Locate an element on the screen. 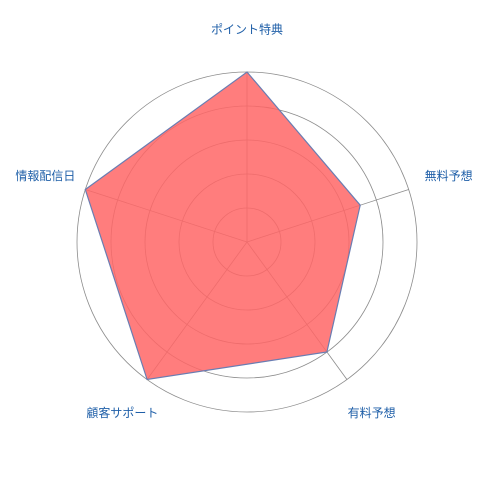 This screenshot has height=500, width=500. axis-label: ポイント特典 is located at coordinates (247, 29).